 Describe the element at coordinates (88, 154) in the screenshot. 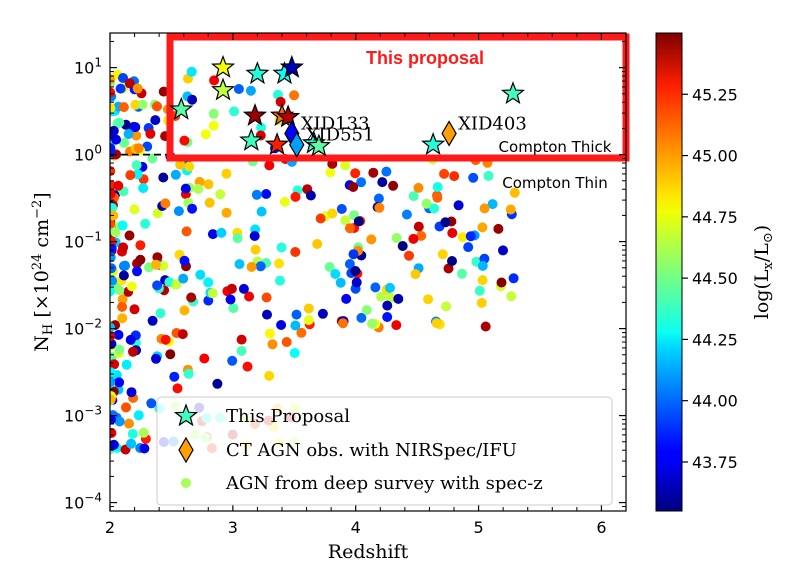

I see `y-tick-label: 10⁰` at that location.